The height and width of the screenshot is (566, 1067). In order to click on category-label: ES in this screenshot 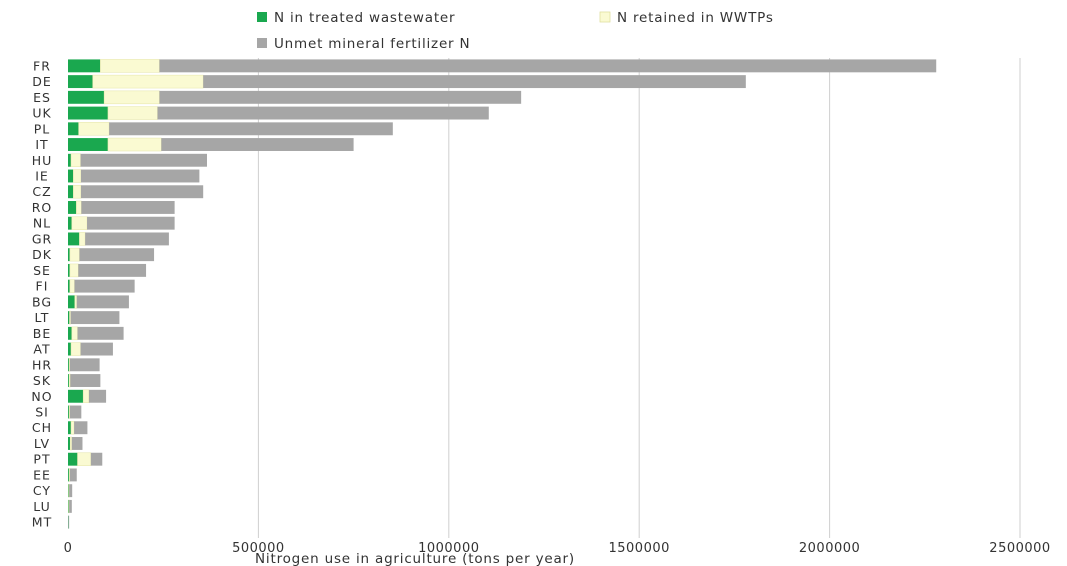, I will do `click(42, 97)`.